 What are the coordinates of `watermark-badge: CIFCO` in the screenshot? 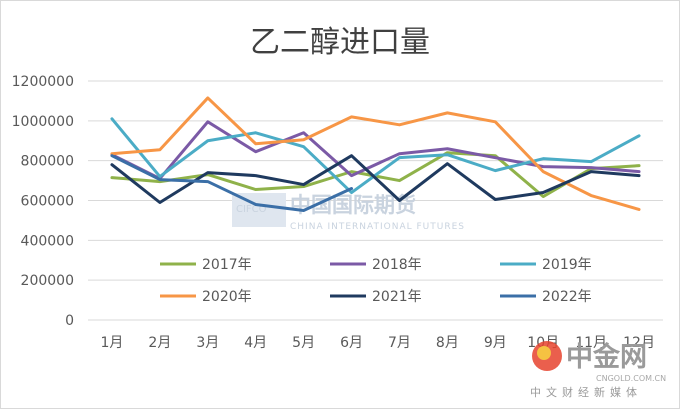 It's located at (251, 209).